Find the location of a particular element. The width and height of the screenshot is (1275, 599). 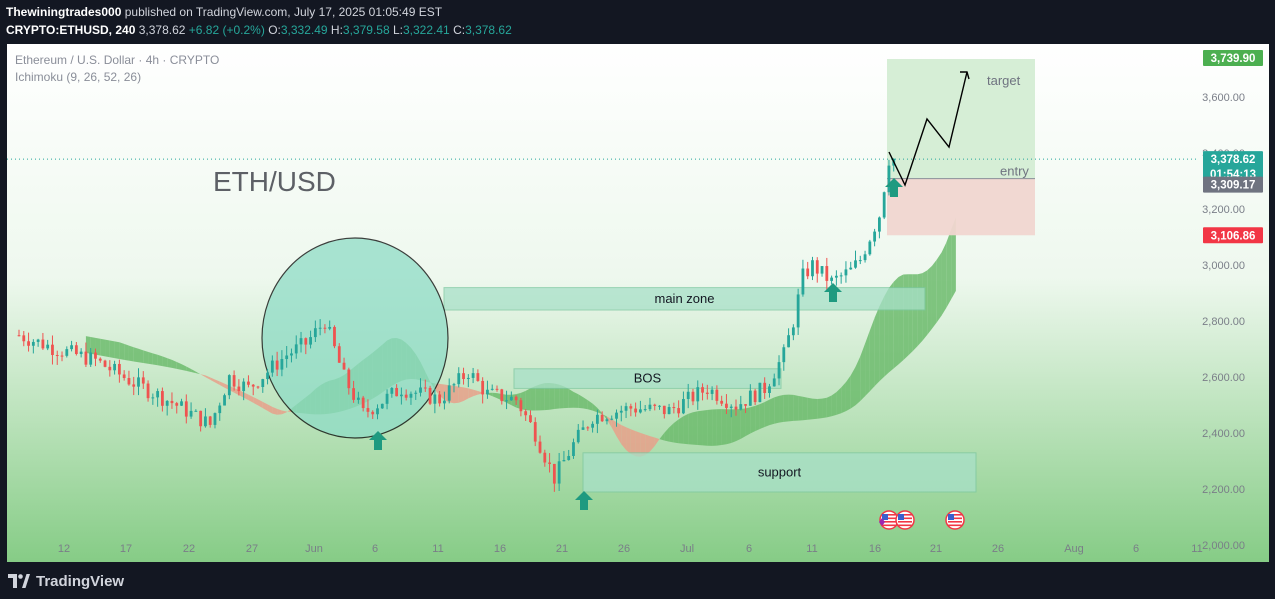

open-label: O: is located at coordinates (274, 30).